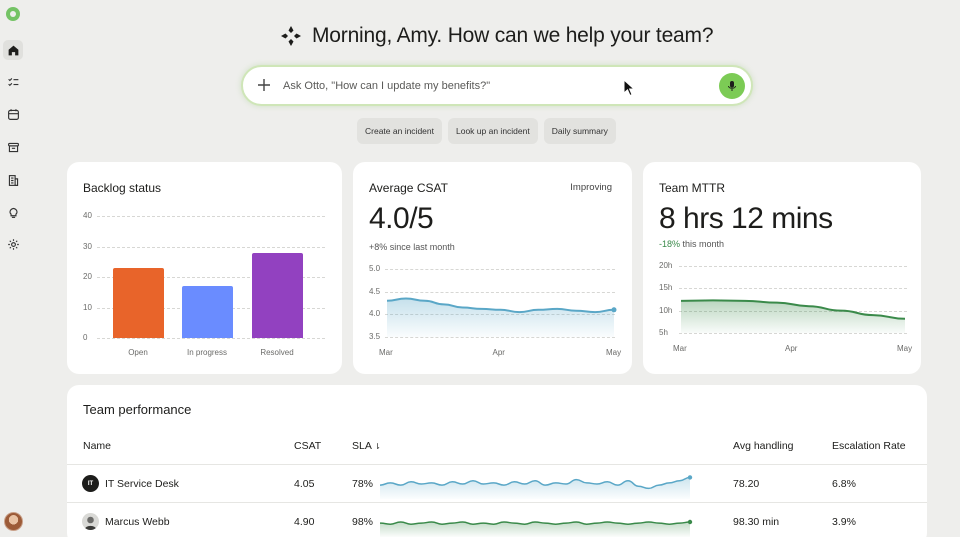  Describe the element at coordinates (85, 337) in the screenshot. I see `y-tick-label: 0` at that location.